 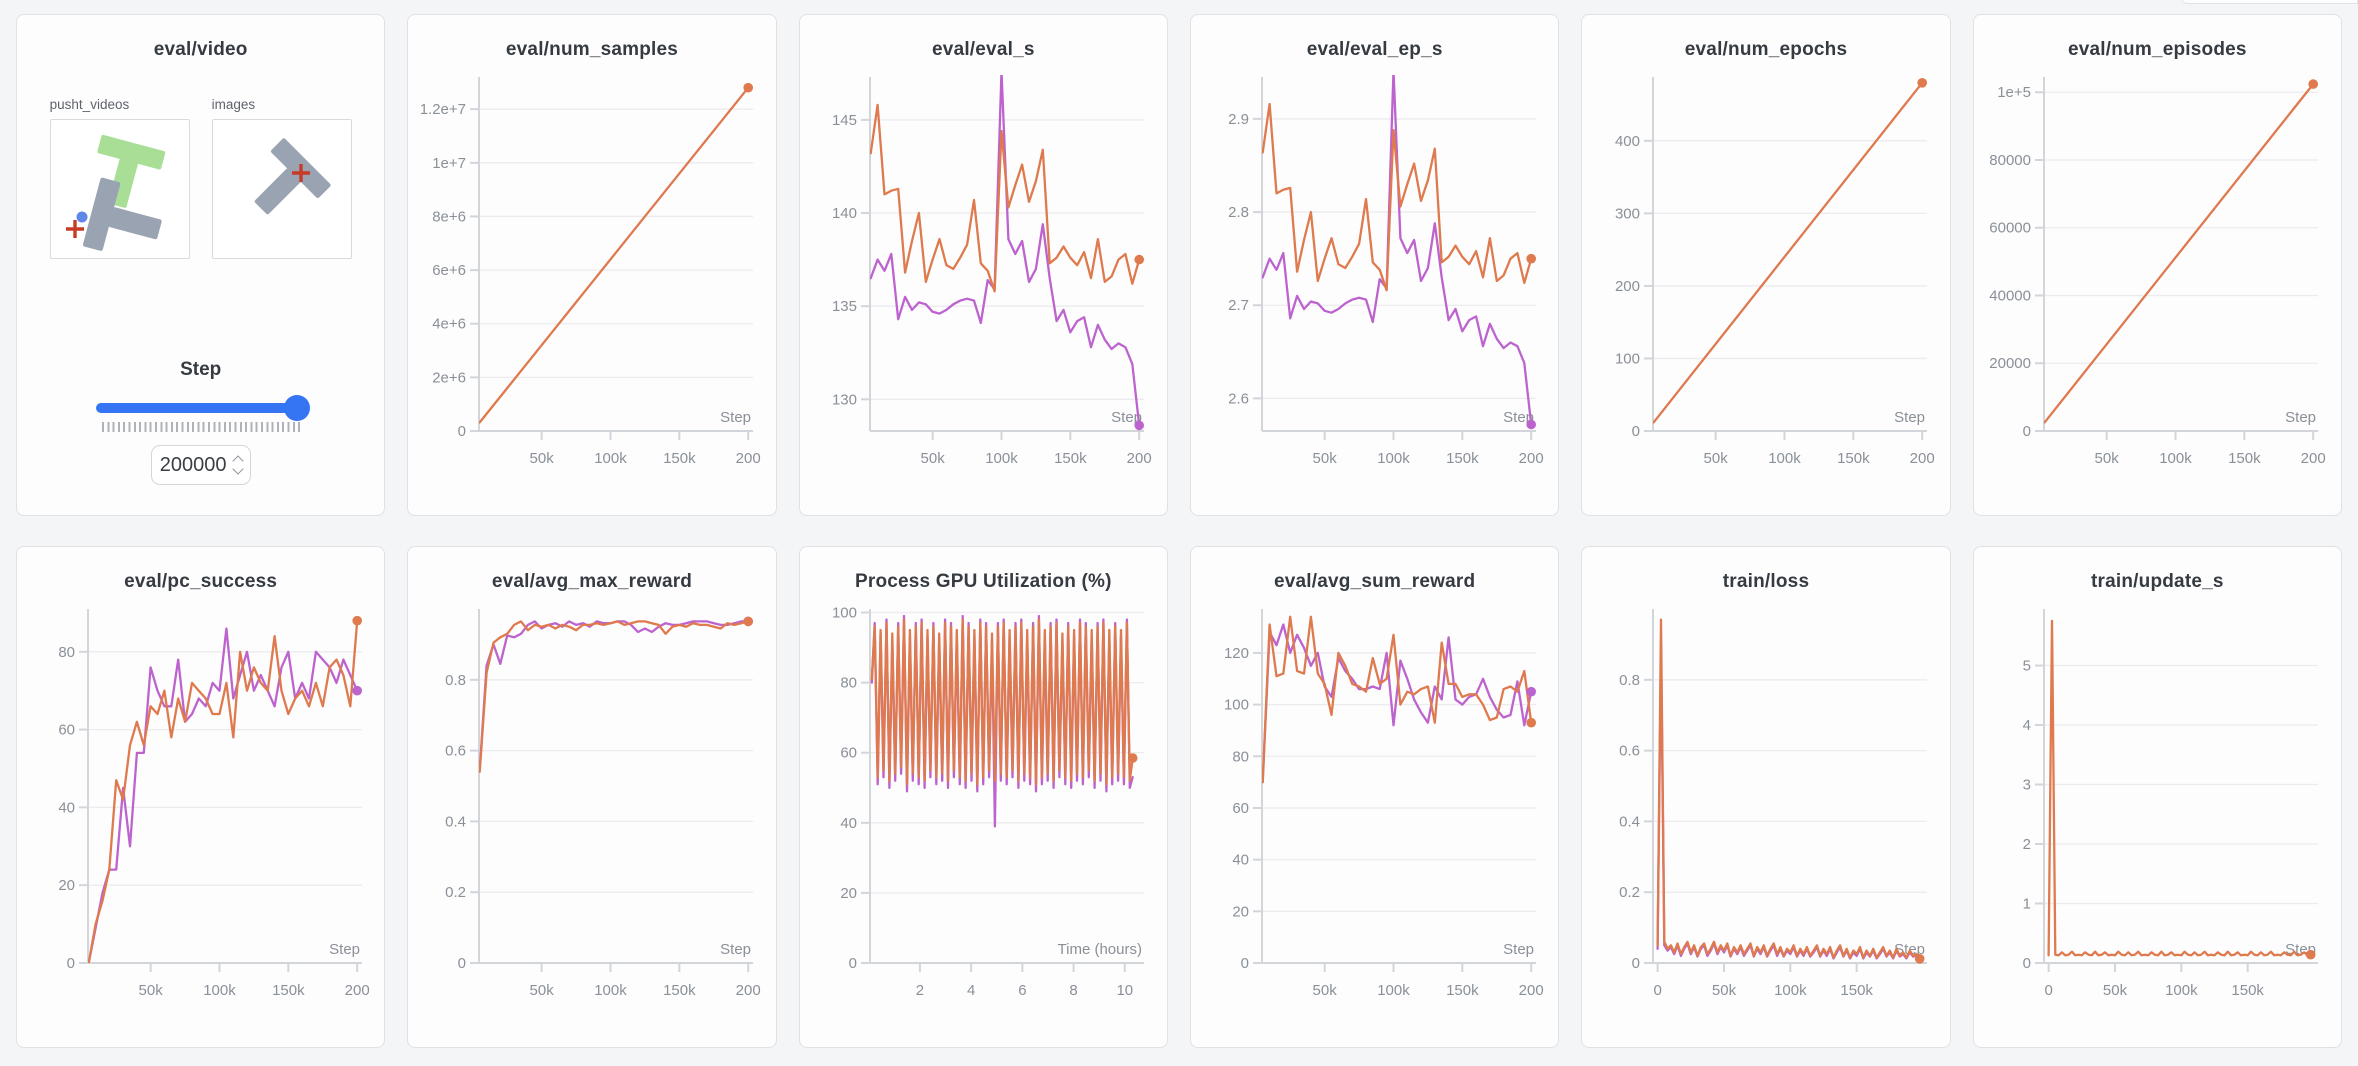 I want to click on slider-track, so click(x=200, y=408).